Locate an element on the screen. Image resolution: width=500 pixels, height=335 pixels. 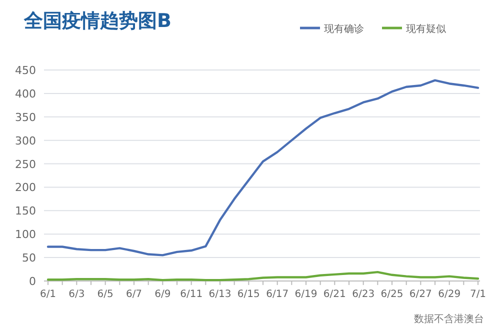
x-tick-label: 6/3 is located at coordinates (76, 294).